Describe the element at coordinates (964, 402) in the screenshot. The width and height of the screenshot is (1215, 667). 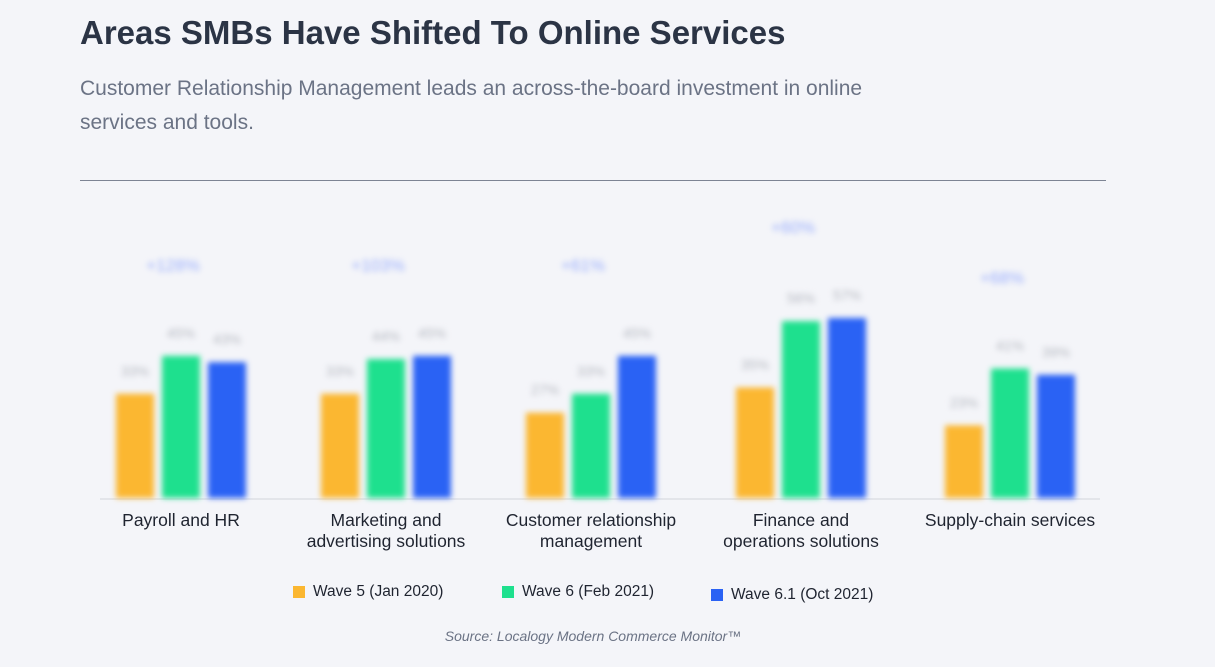
I see `value-label: 23%` at that location.